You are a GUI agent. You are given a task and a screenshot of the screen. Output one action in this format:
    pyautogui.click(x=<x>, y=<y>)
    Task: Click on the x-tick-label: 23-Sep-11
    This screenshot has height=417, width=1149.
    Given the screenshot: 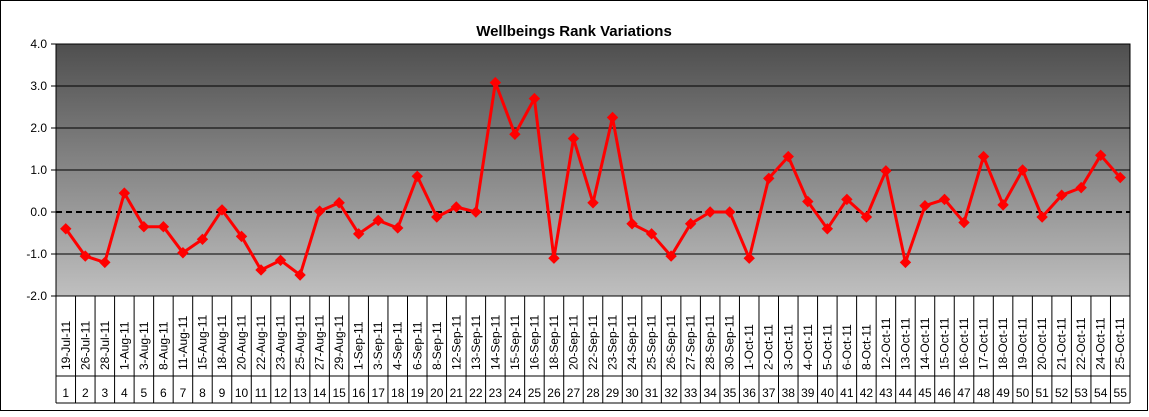 What is the action you would take?
    pyautogui.click(x=613, y=342)
    